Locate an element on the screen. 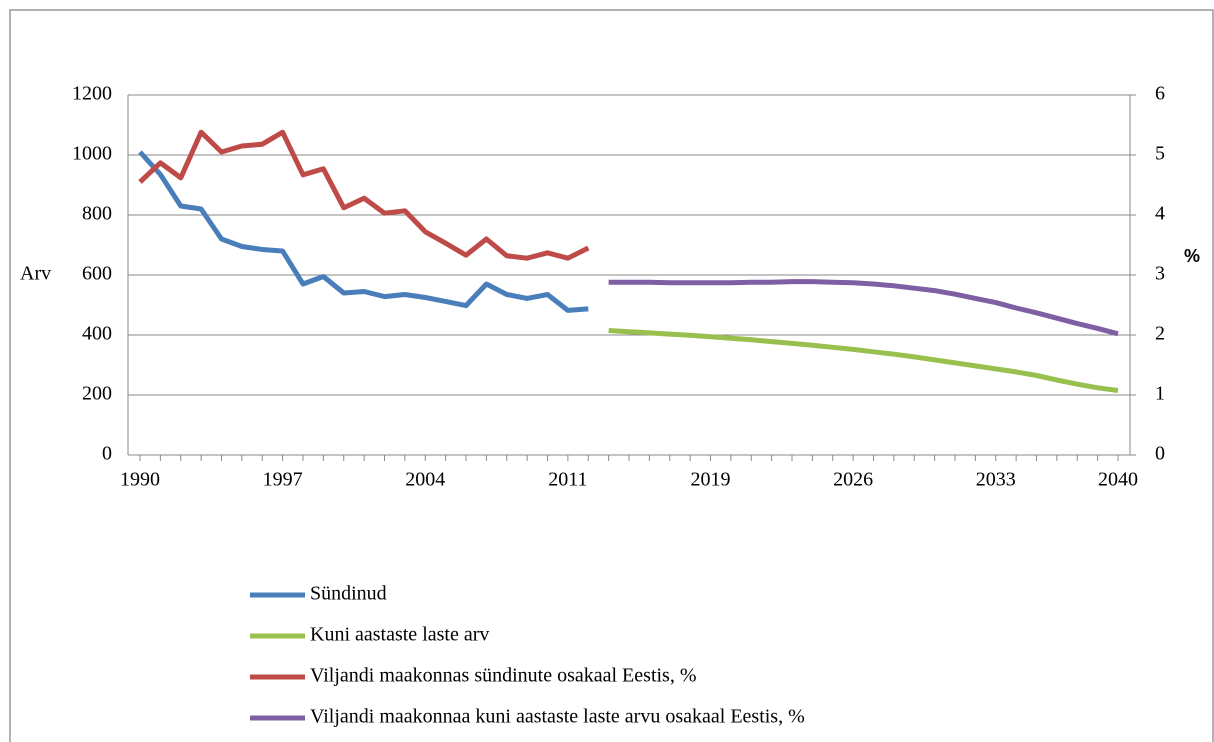 The image size is (1214, 742). legend-label: Kuni aastaste laste arv is located at coordinates (399, 635).